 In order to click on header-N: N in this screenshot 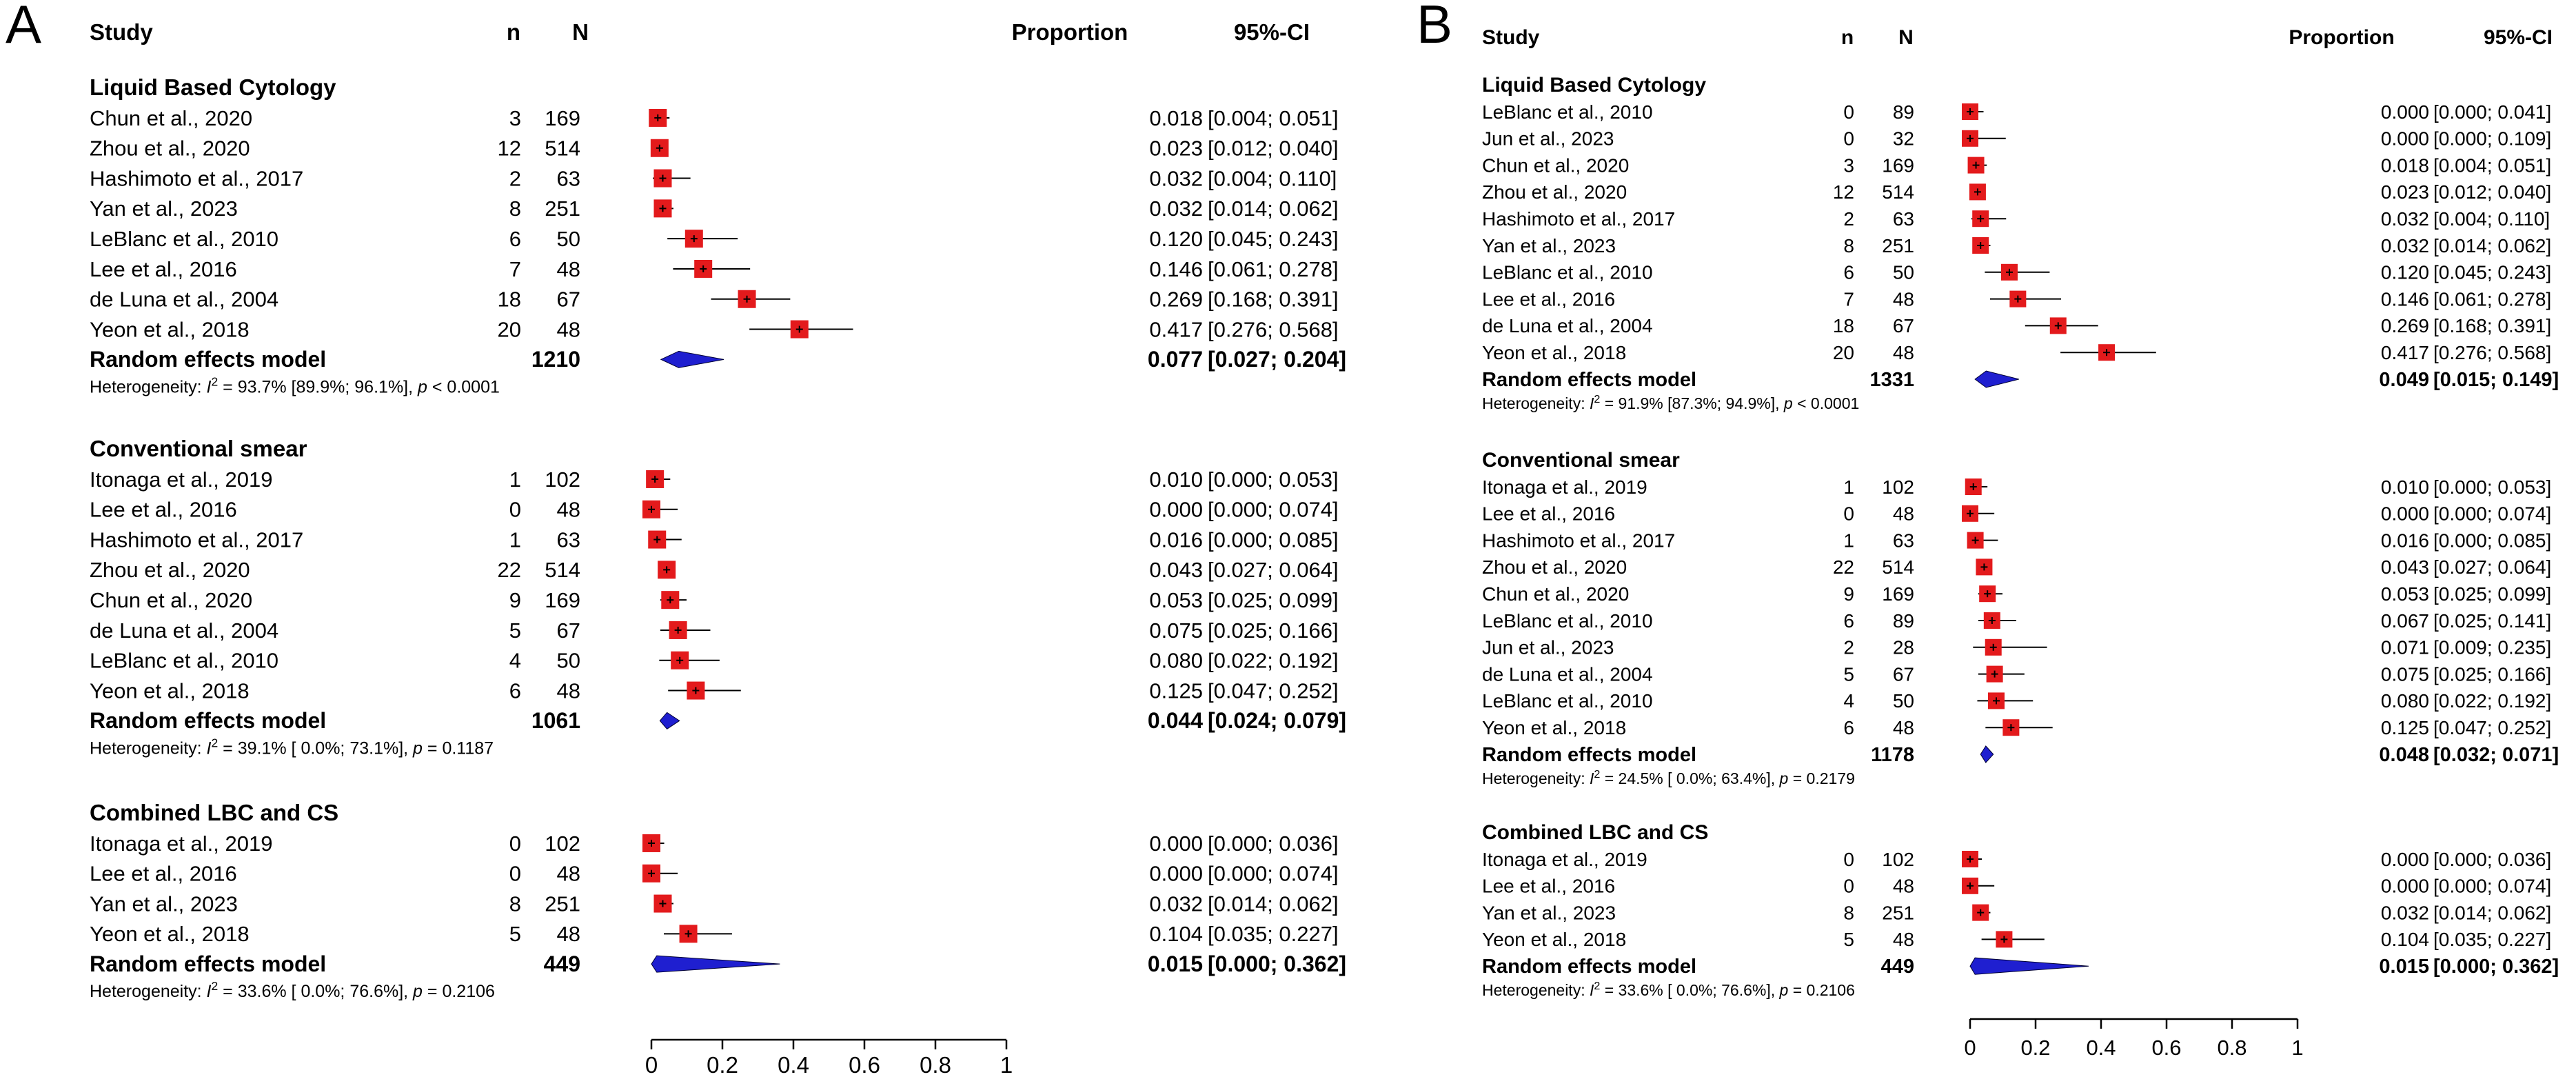, I will do `click(1906, 38)`.